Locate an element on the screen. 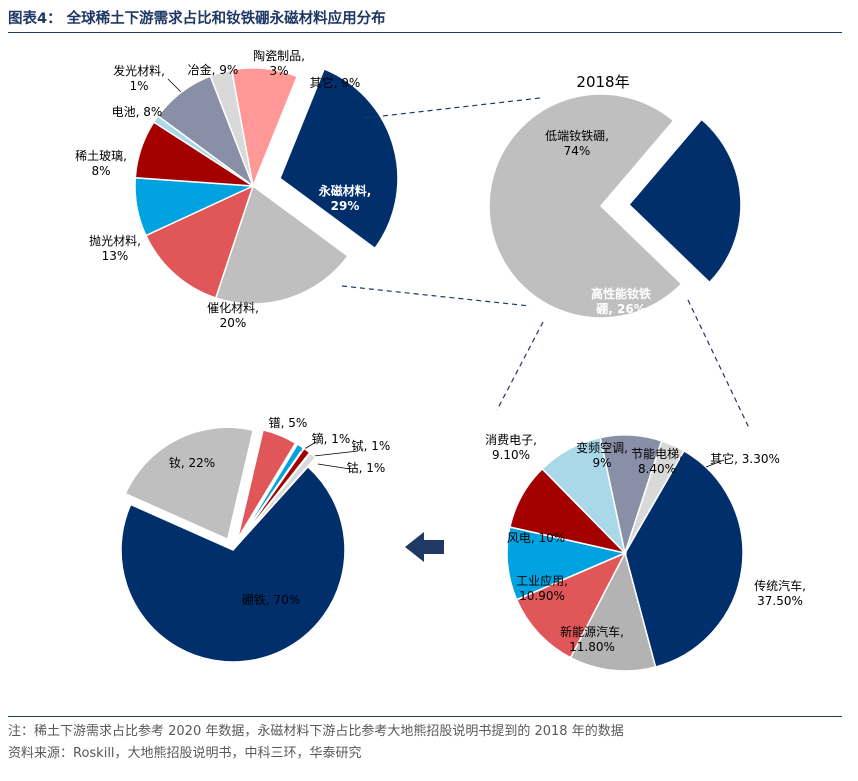  slice-label-催化材料: 催化材料, 20% is located at coordinates (233, 315).